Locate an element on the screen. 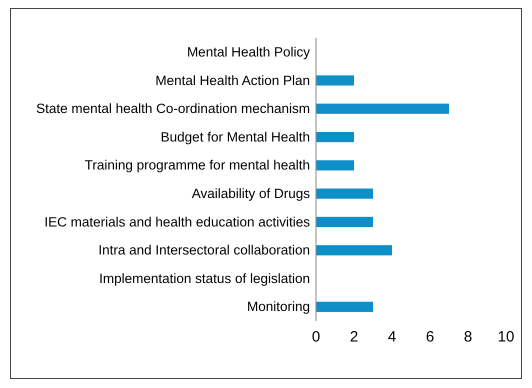  y-tick-label: Implementation status of legislation is located at coordinates (204, 278).